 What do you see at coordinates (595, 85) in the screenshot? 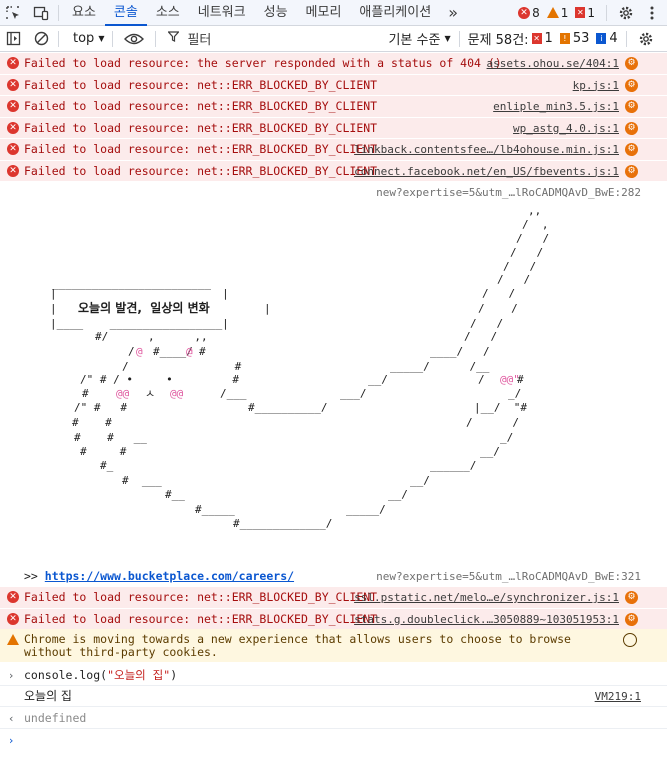
I see `source-link: kp.js:1` at bounding box center [595, 85].